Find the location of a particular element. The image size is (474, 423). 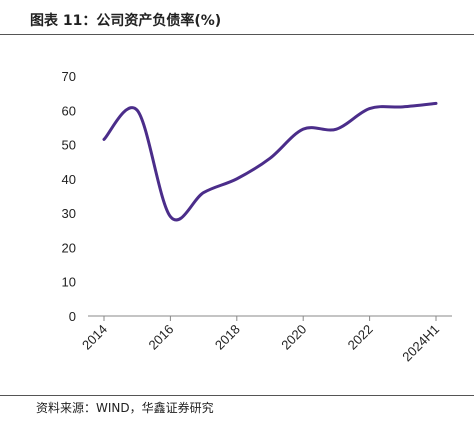

x-axis-ticks: 2014 2016 2018 2020 2022 2024H1 is located at coordinates (260, 340).